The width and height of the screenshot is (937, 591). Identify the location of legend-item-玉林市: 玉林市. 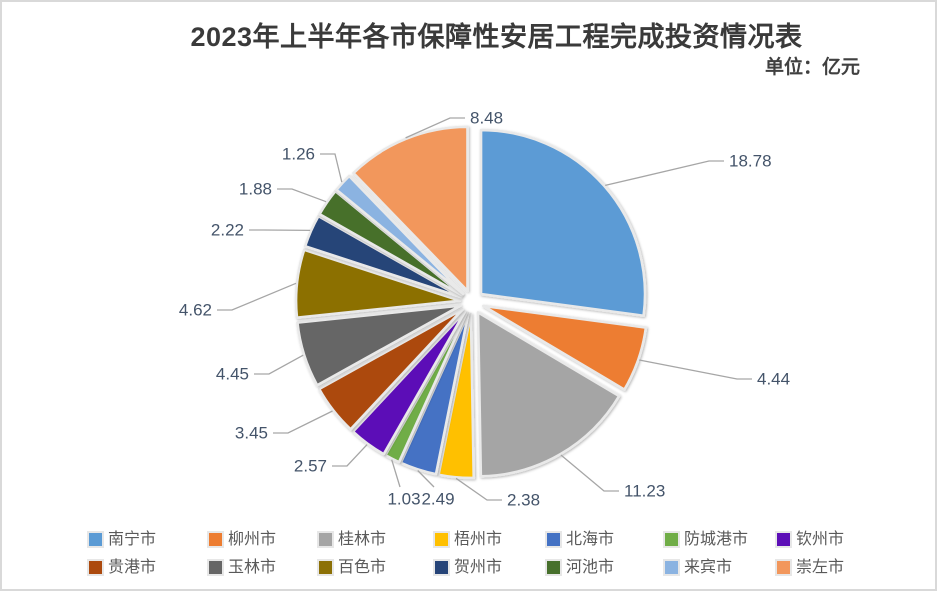
(242, 567).